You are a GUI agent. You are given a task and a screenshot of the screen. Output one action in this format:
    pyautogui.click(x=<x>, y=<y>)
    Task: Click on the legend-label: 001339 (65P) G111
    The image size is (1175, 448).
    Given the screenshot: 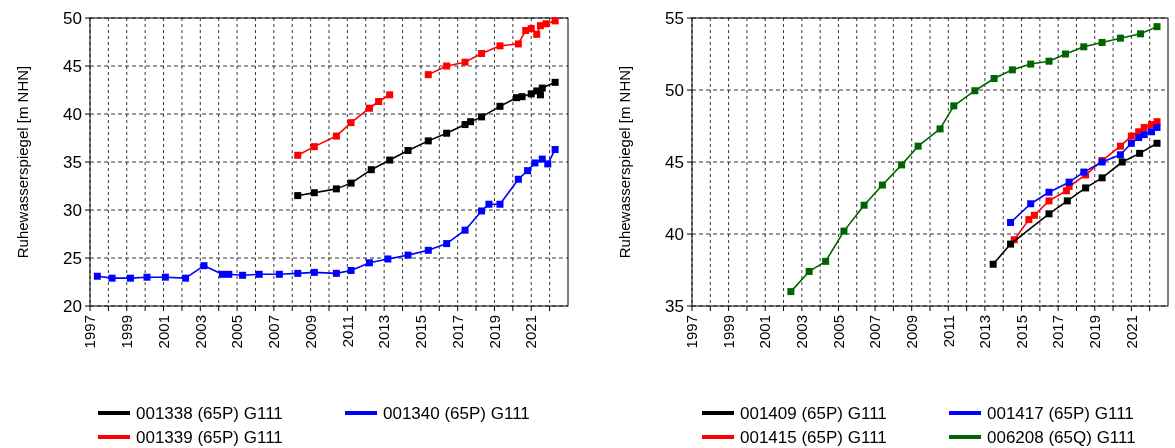 What is the action you would take?
    pyautogui.click(x=209, y=437)
    